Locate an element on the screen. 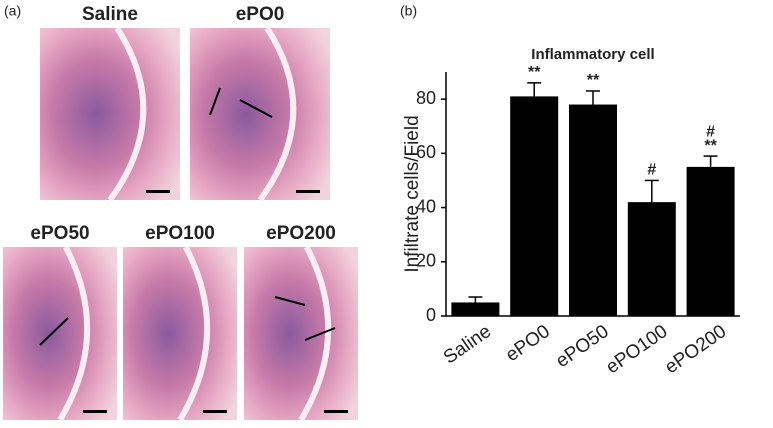  panel-label: (a) is located at coordinates (12, 11).